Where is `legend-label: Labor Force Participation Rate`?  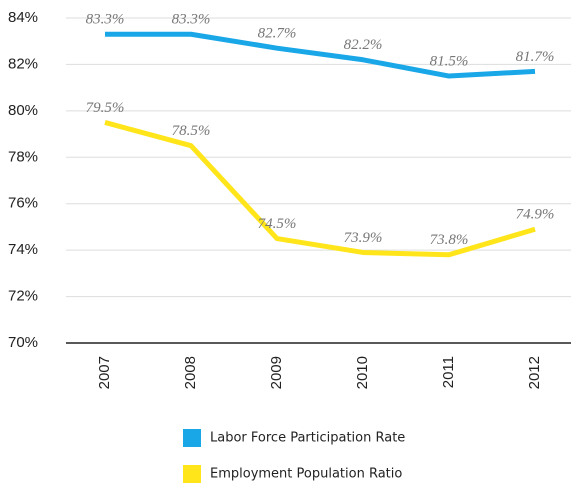 legend-label: Labor Force Participation Rate is located at coordinates (307, 438).